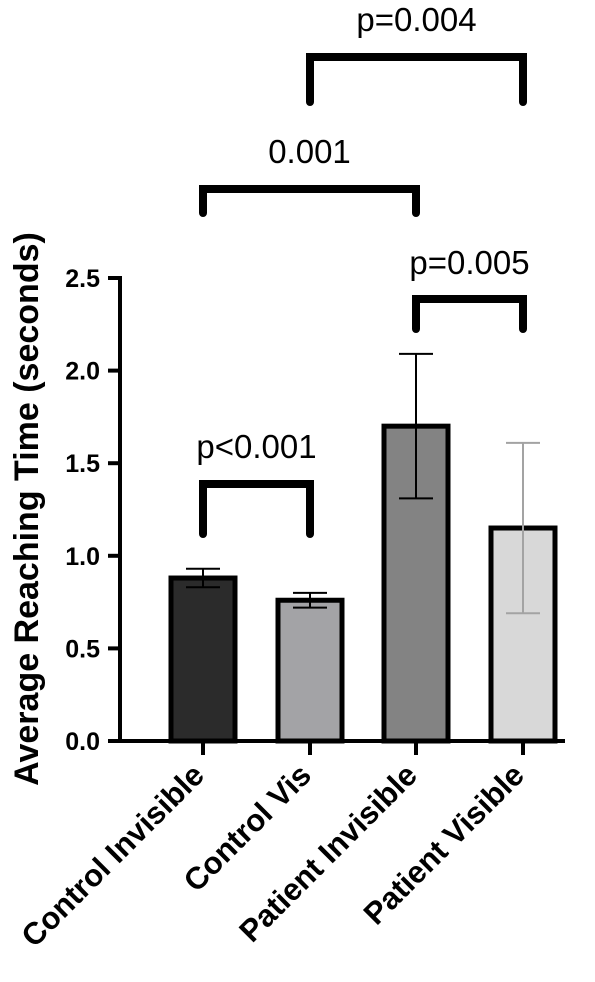 The height and width of the screenshot is (982, 595). Describe the element at coordinates (309, 151) in the screenshot. I see `significance-label: 0.001` at that location.